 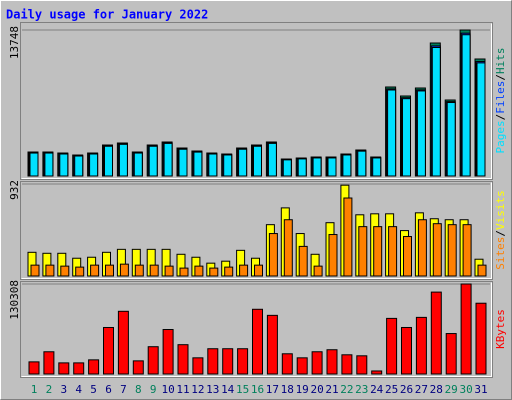 I want to click on x-tick-label: 11, so click(x=182, y=389).